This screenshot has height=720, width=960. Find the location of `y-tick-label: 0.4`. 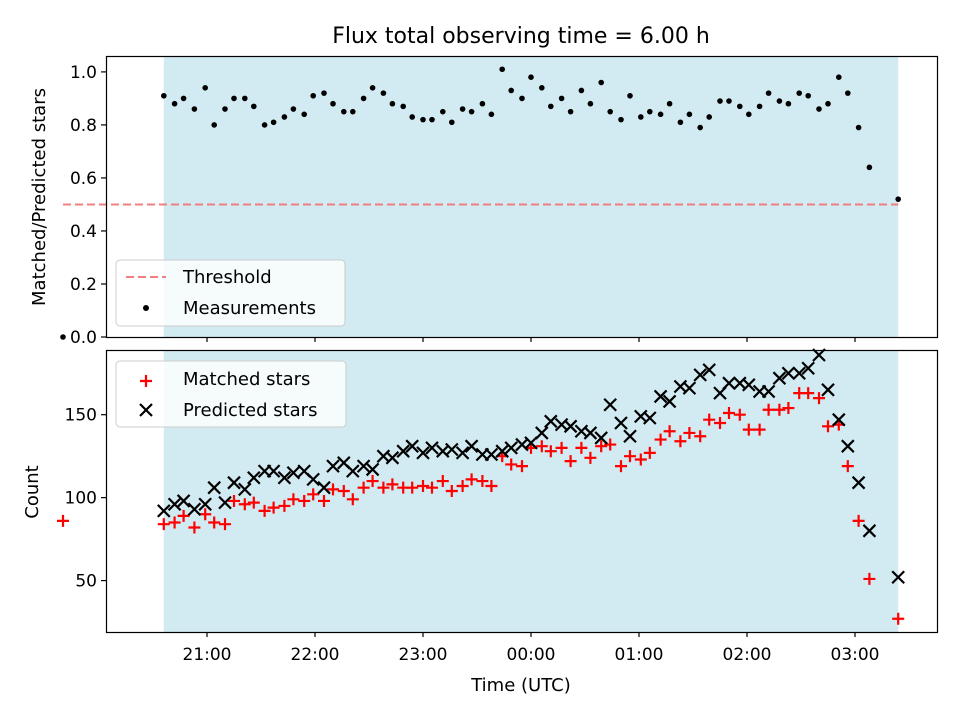

y-tick-label: 0.4 is located at coordinates (83, 232).